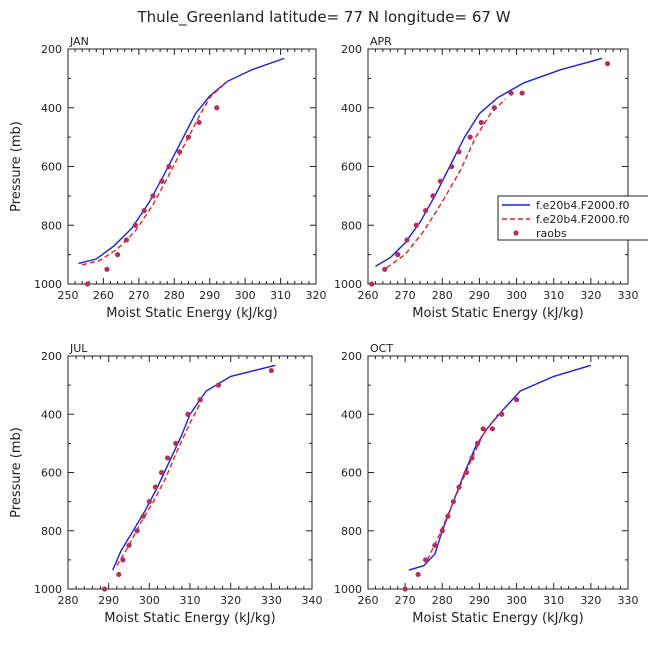 The height and width of the screenshot is (648, 648). I want to click on x-tick-label: 340, so click(312, 600).